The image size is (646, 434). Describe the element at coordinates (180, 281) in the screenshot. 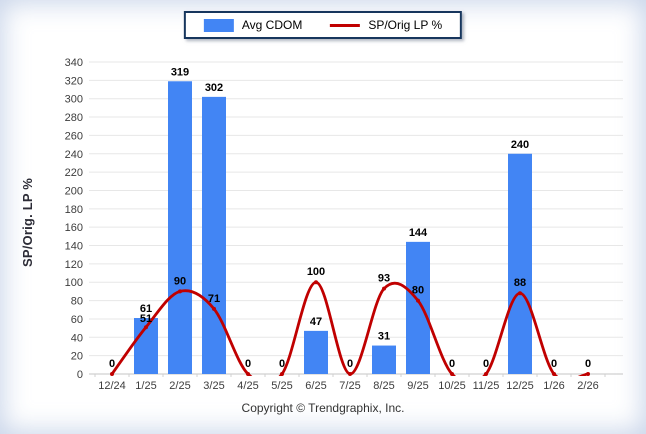

I see `line-value-label: 90` at that location.